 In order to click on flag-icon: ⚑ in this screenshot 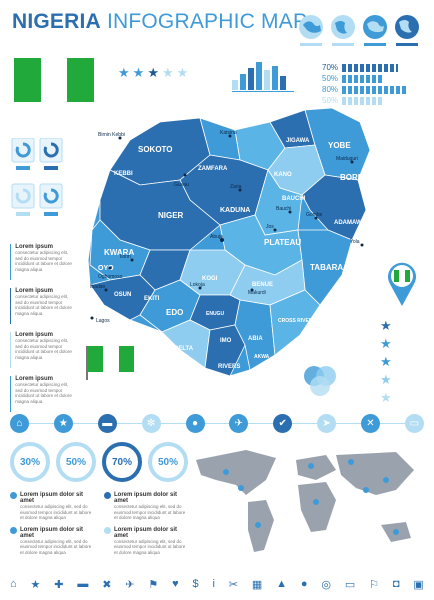, I will do `click(153, 585)`.